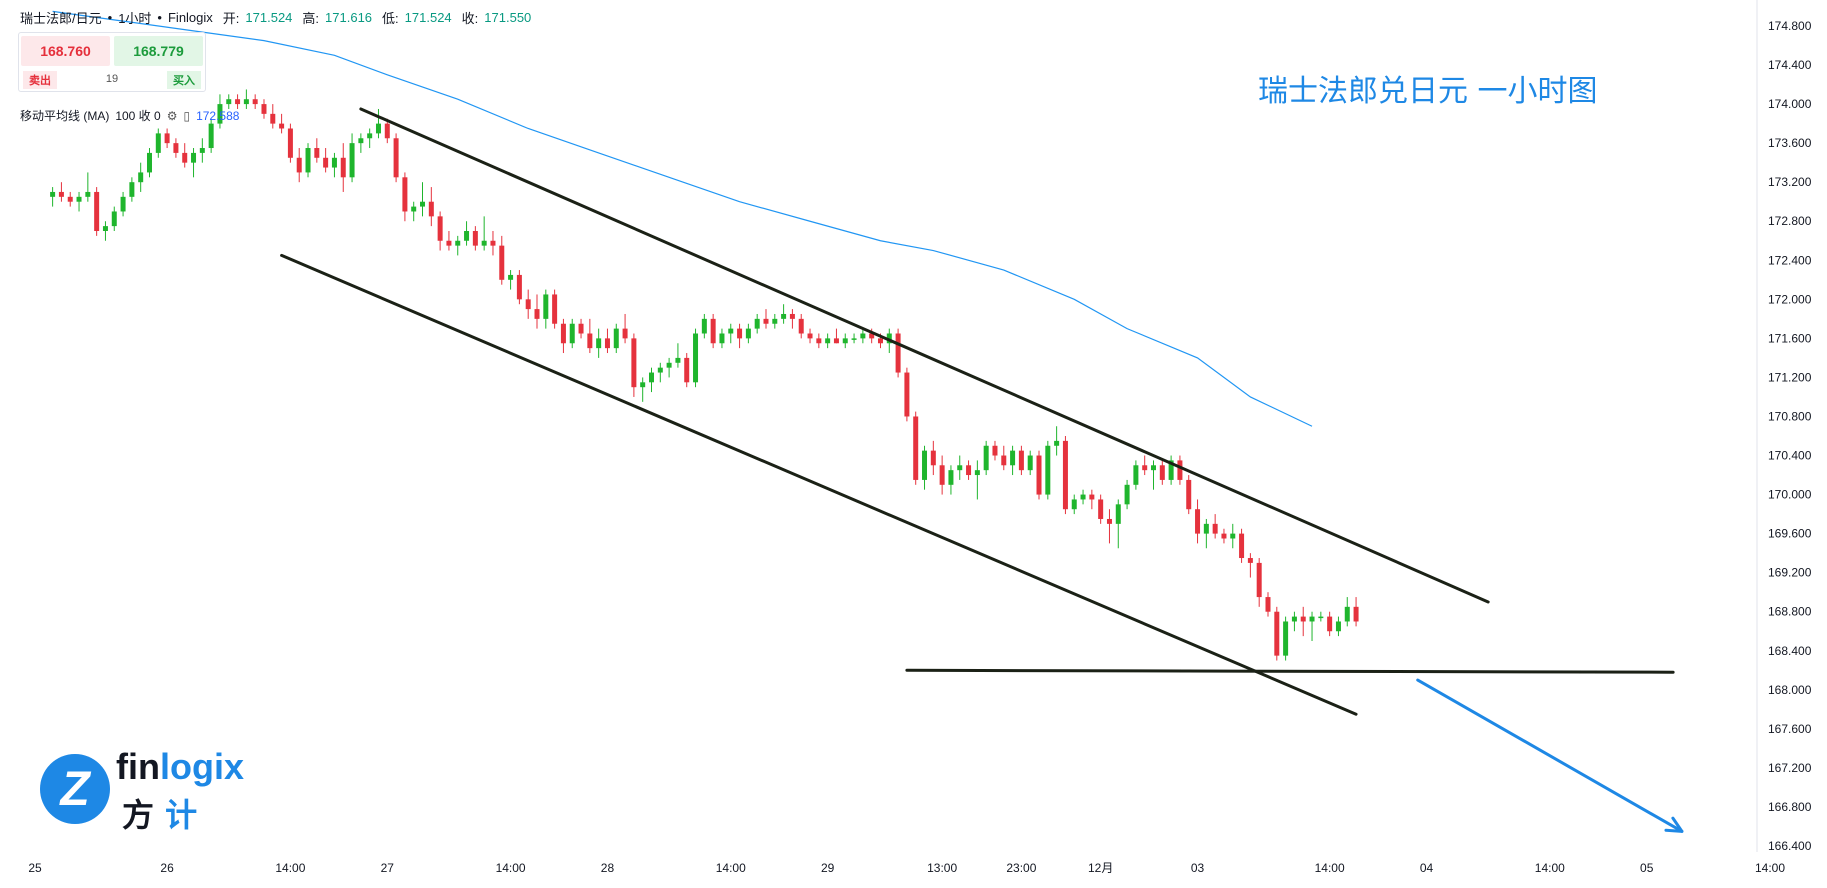 The width and height of the screenshot is (1827, 888). What do you see at coordinates (508, 17) in the screenshot?
I see `close-value: 171.550` at bounding box center [508, 17].